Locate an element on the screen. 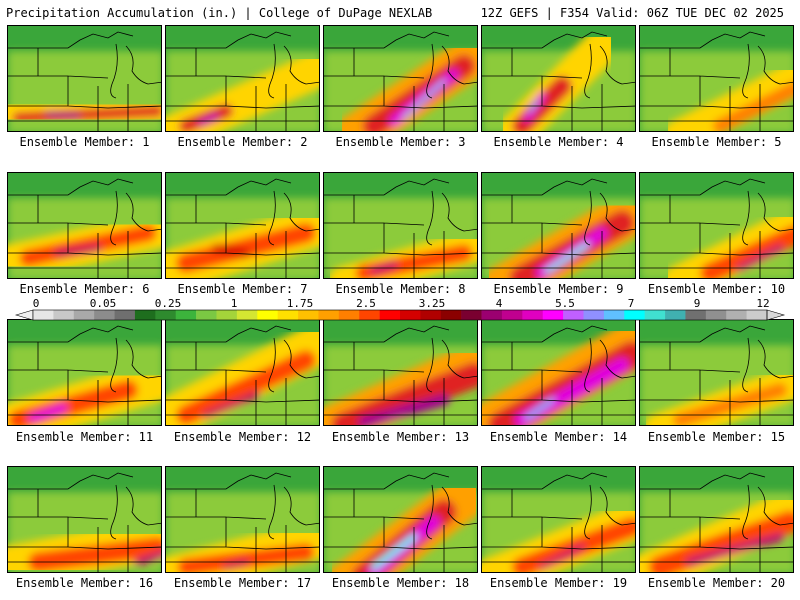 This screenshot has height=600, width=800. colorbar-tick-label: 7 is located at coordinates (631, 303).